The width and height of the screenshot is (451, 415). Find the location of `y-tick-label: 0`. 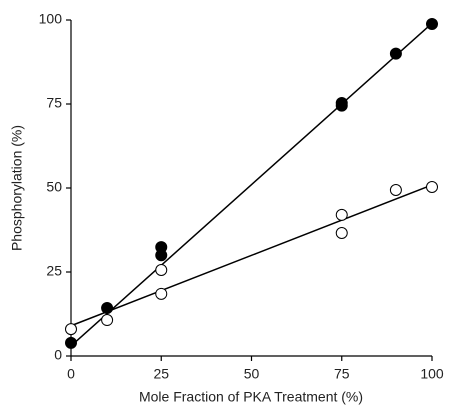

y-tick-label: 0 is located at coordinates (58, 355).